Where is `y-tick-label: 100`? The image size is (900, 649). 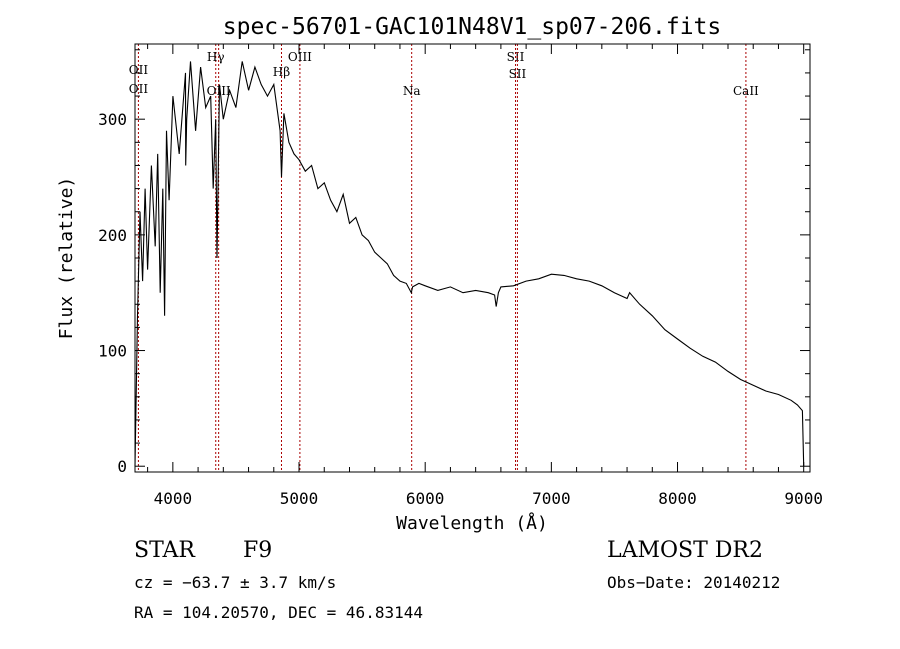
y-tick-label: 100 is located at coordinates (112, 351).